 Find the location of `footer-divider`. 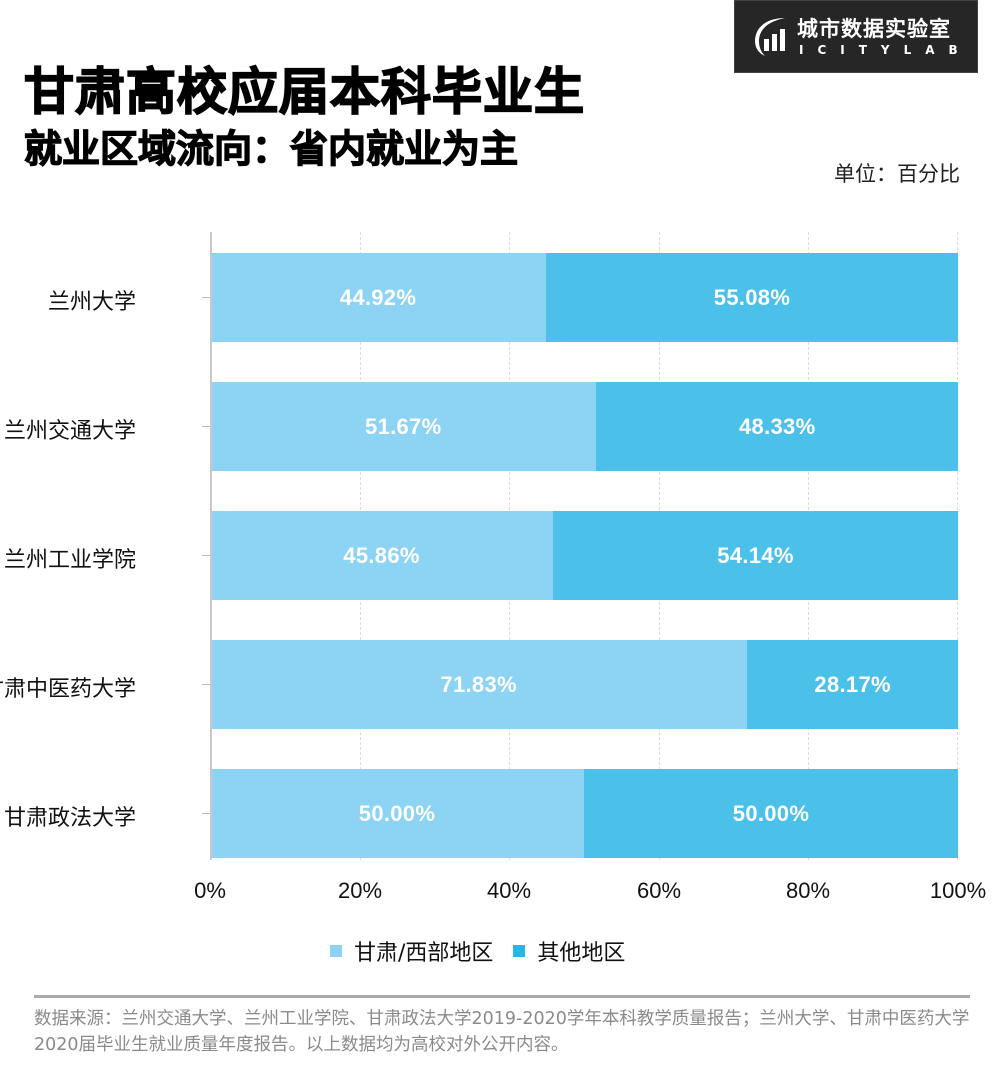

footer-divider is located at coordinates (502, 996).